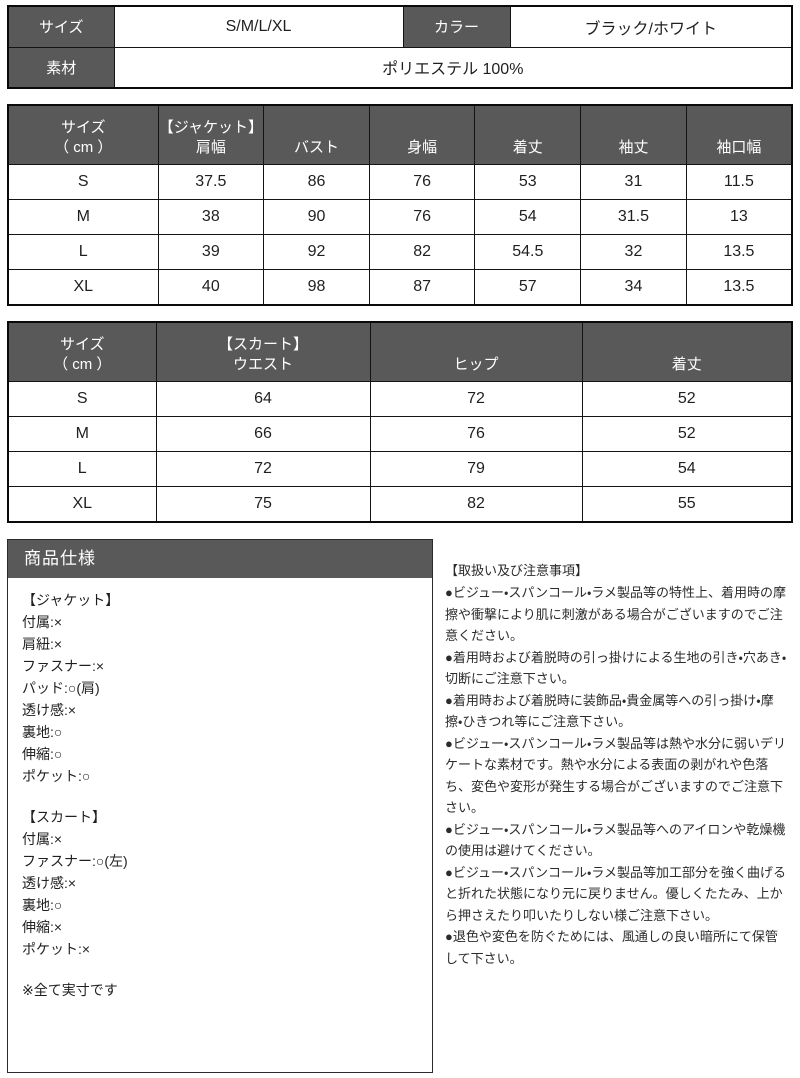 The height and width of the screenshot is (1078, 800). Describe the element at coordinates (633, 134) in the screenshot. I see `column-header: 袖丈` at that location.